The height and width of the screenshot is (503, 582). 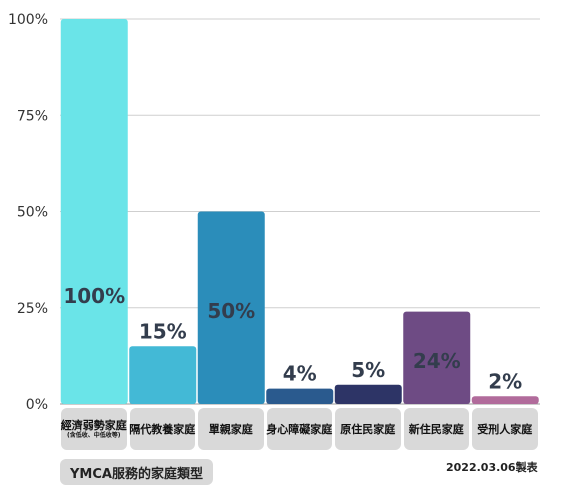 I want to click on y-tick-label: 100%, so click(x=28, y=20).